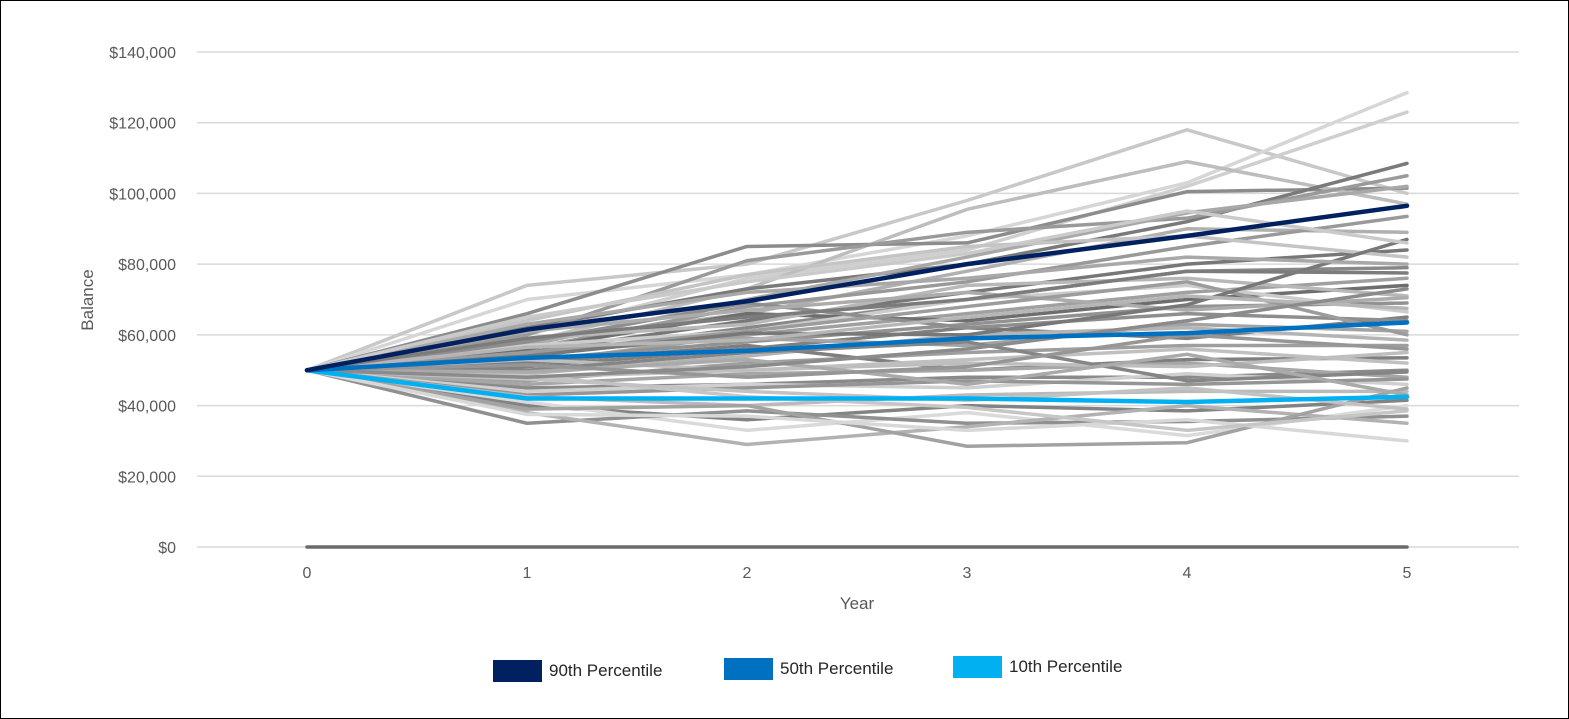  I want to click on y-tick-label: $140,000, so click(142, 53).